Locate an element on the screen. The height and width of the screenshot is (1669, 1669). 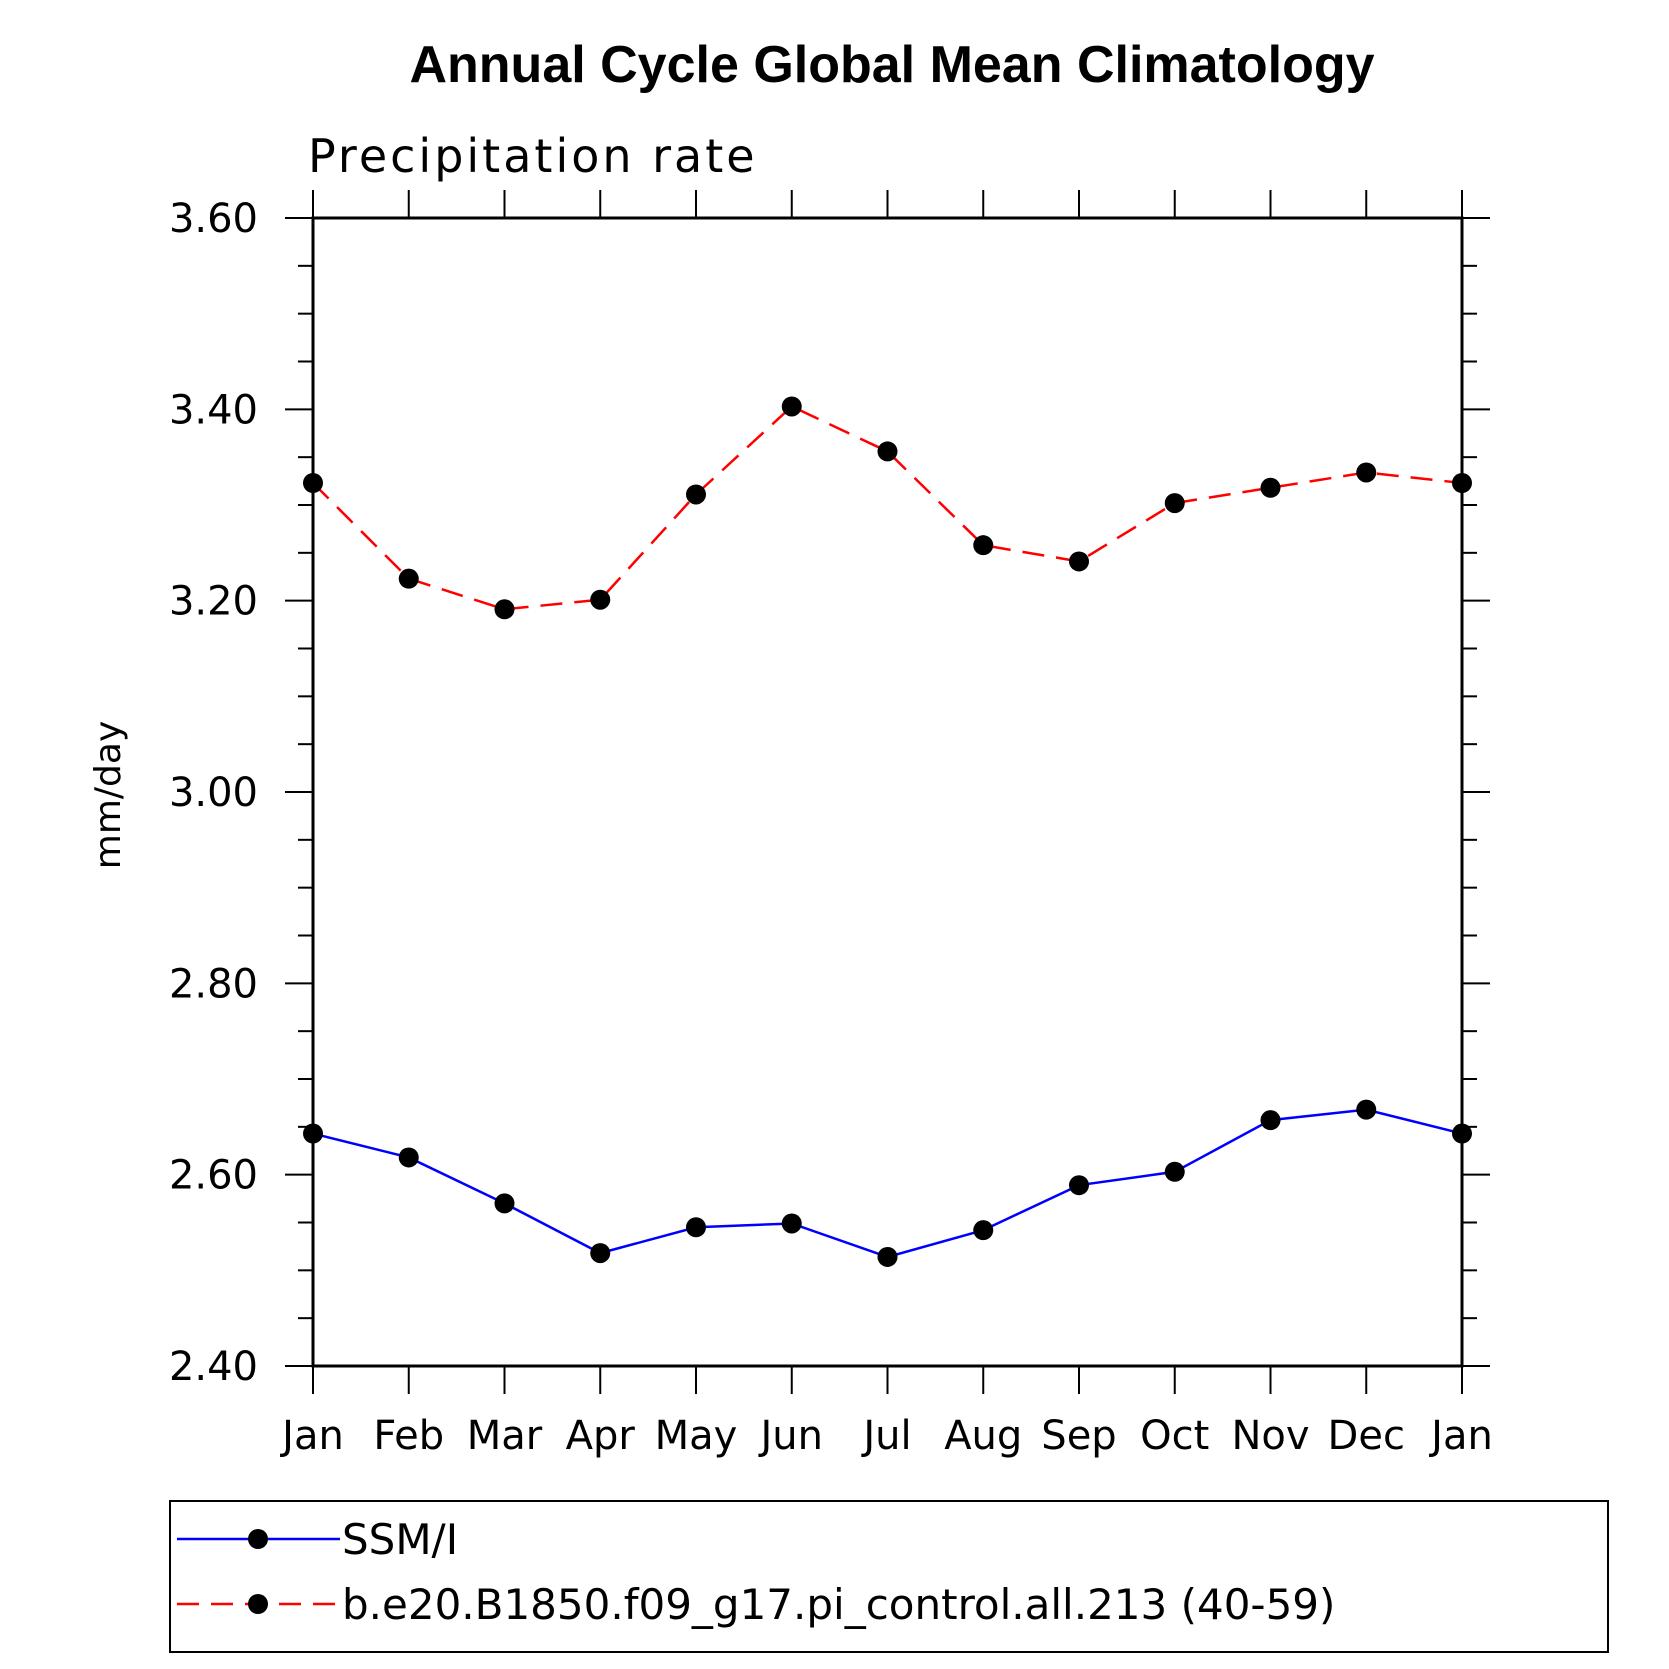
x-tick-label: Jun is located at coordinates (791, 1436).